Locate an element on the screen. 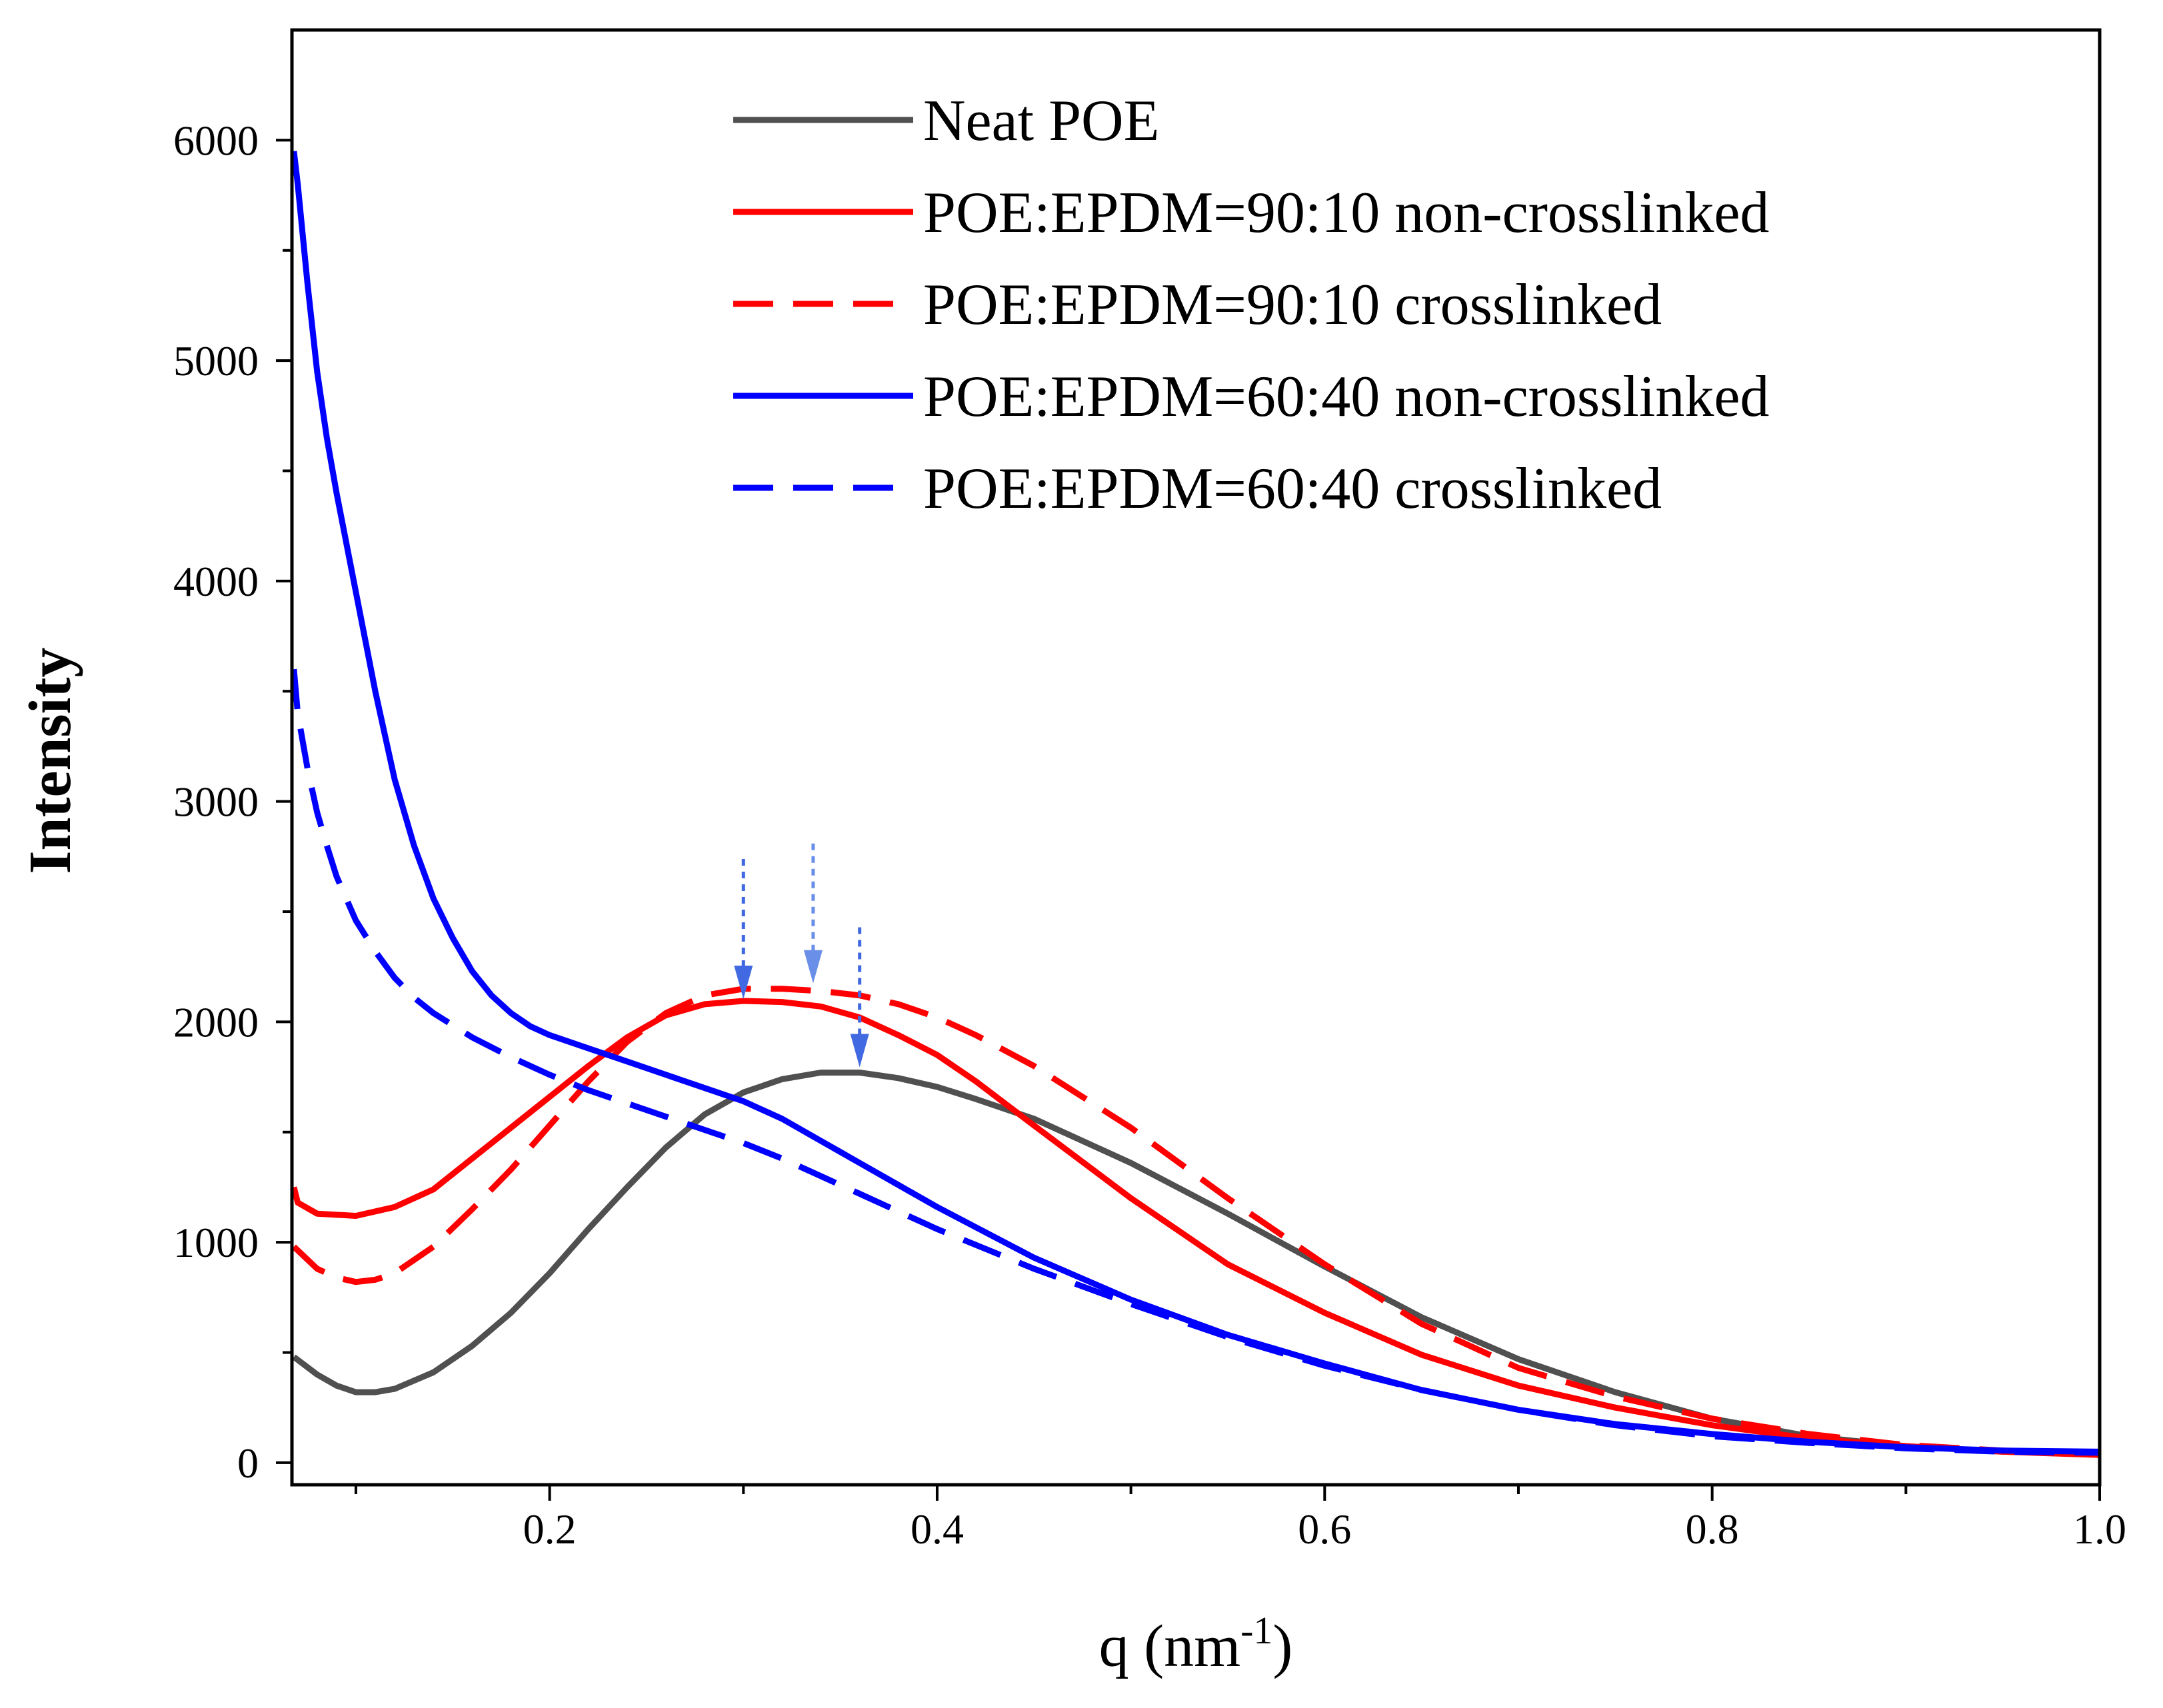 The image size is (2163, 1708). y-tick-label: 0 is located at coordinates (248, 1463).